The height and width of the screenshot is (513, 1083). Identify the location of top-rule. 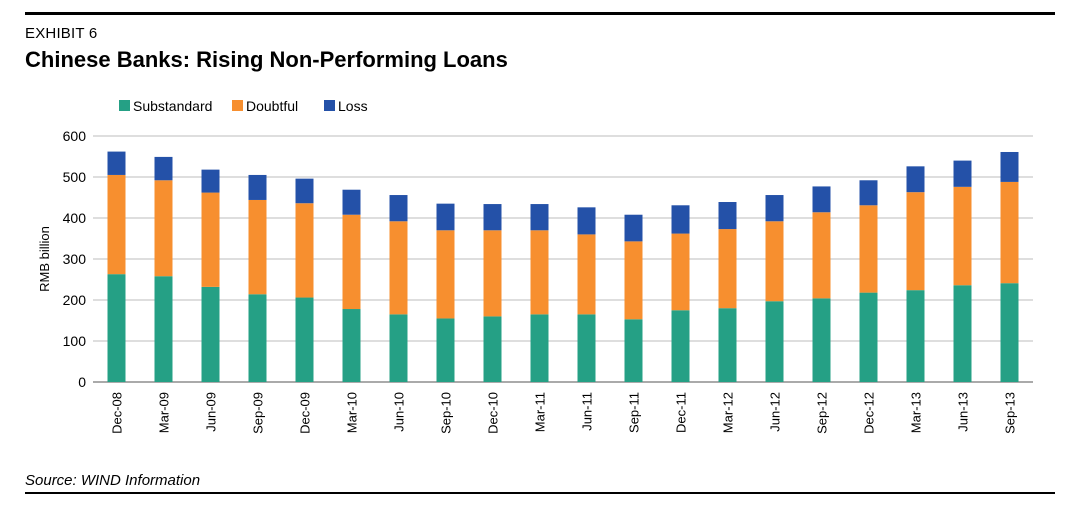
(540, 13).